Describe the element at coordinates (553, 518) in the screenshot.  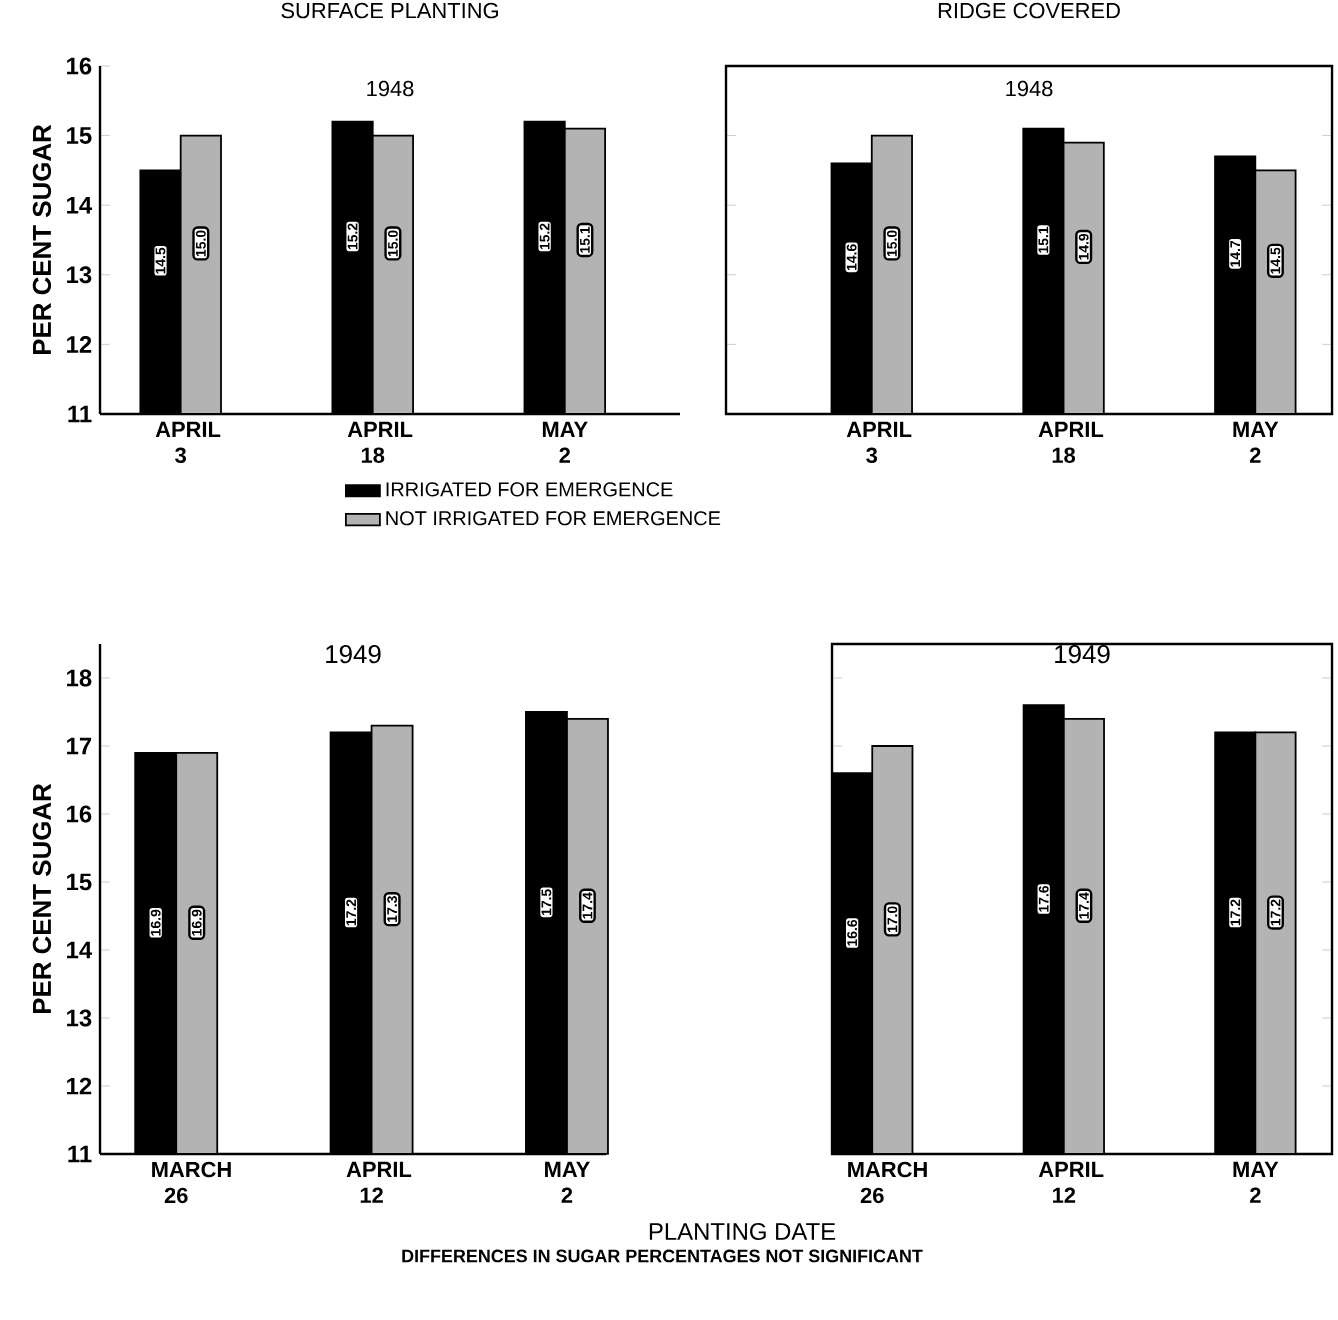
I see `legend-label: NOT IRRIGATED FOR EMERGENCE` at that location.